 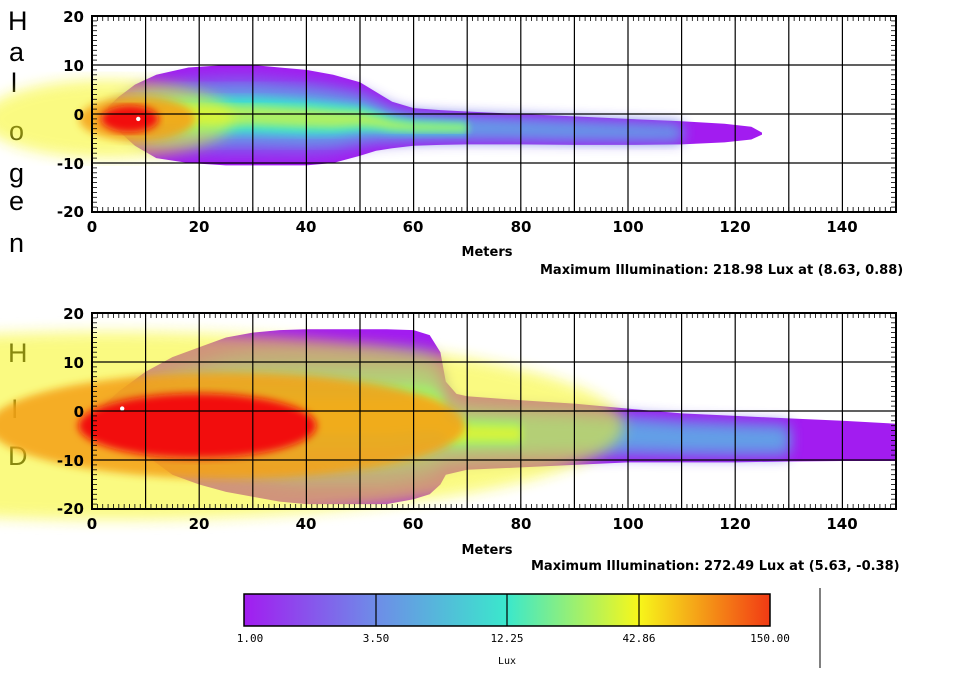 What do you see at coordinates (381, 115) in the screenshot?
I see `beam-pattern` at bounding box center [381, 115].